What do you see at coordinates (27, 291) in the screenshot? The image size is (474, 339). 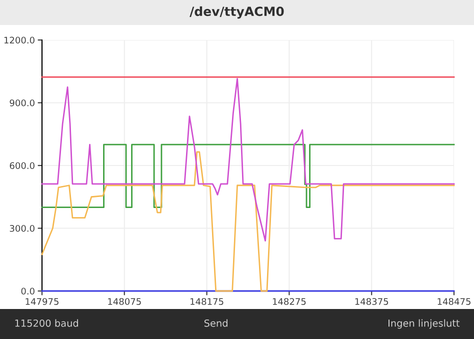 I see `y-tick-label: 0.0` at bounding box center [27, 291].